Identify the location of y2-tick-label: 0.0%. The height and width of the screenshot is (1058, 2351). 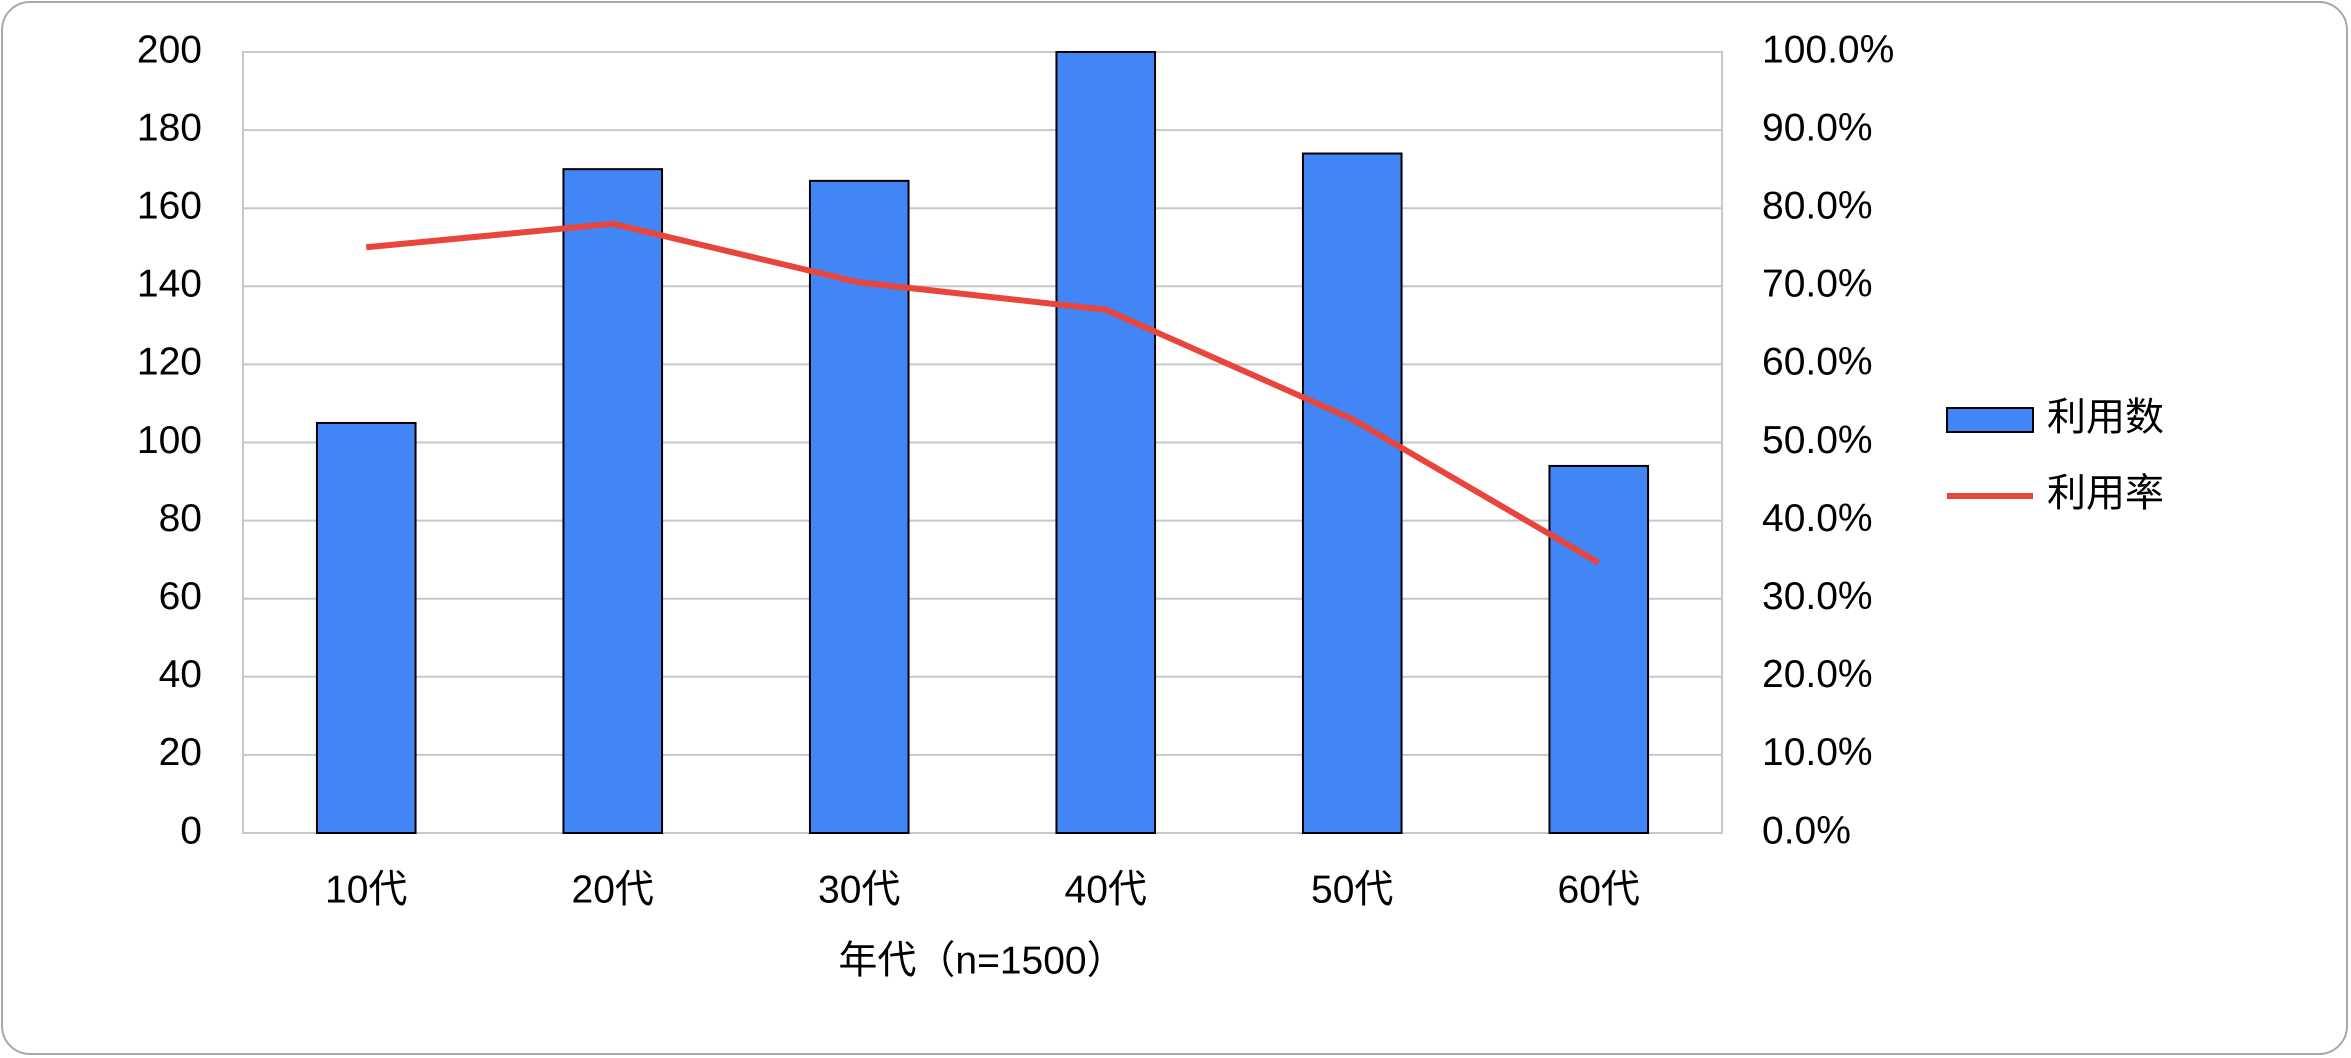
(1806, 830).